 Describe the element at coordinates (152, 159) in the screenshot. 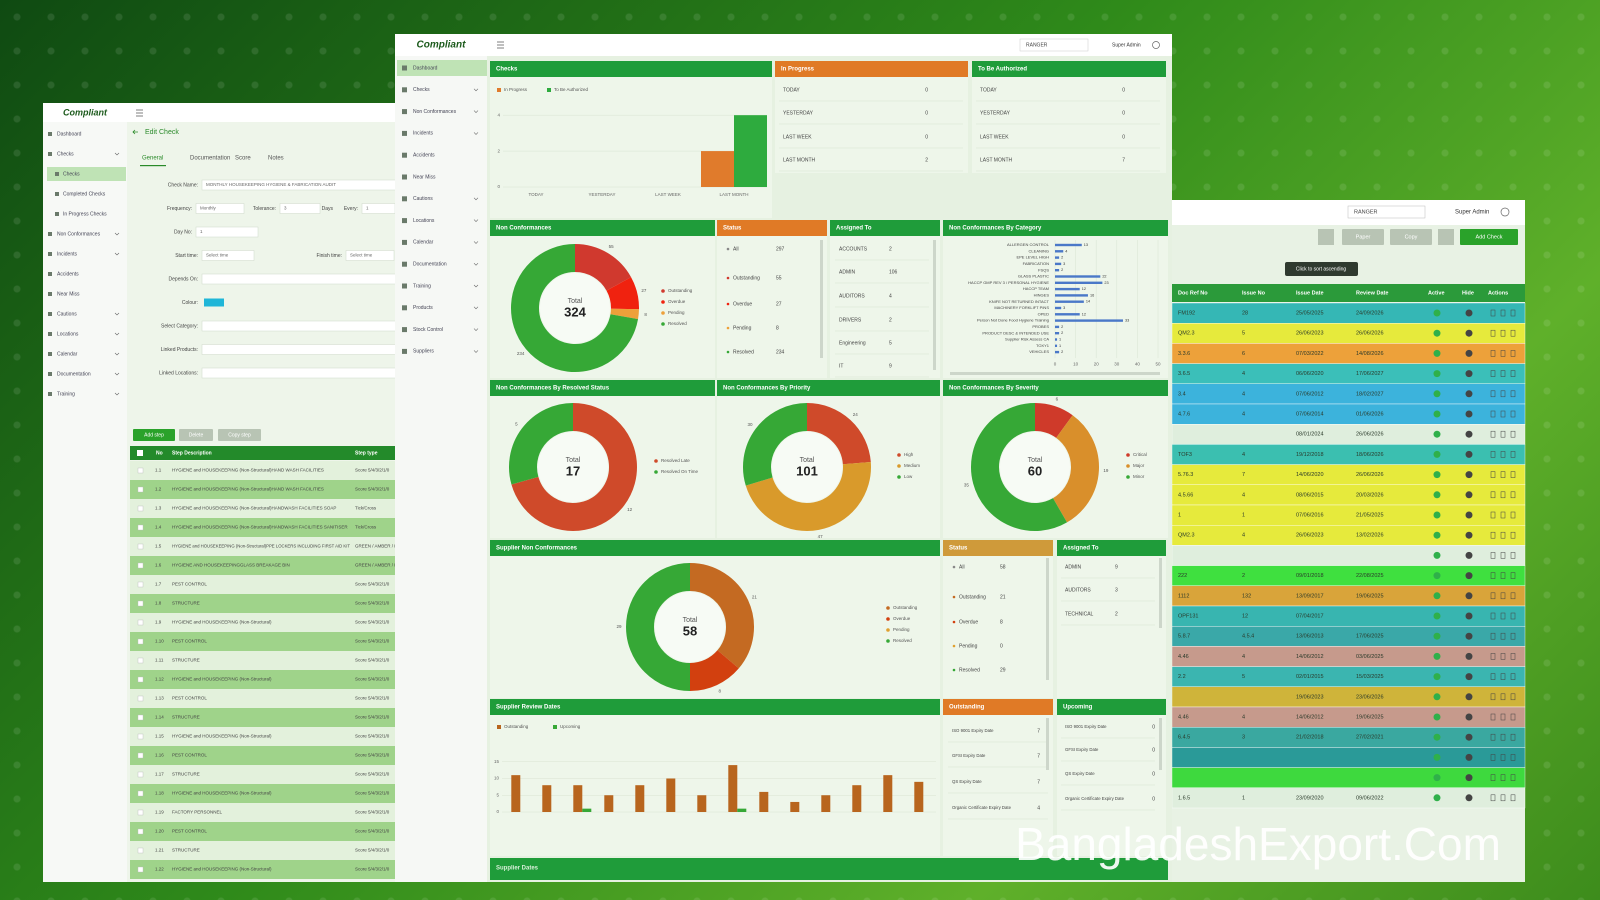

I see `tab: General` at that location.